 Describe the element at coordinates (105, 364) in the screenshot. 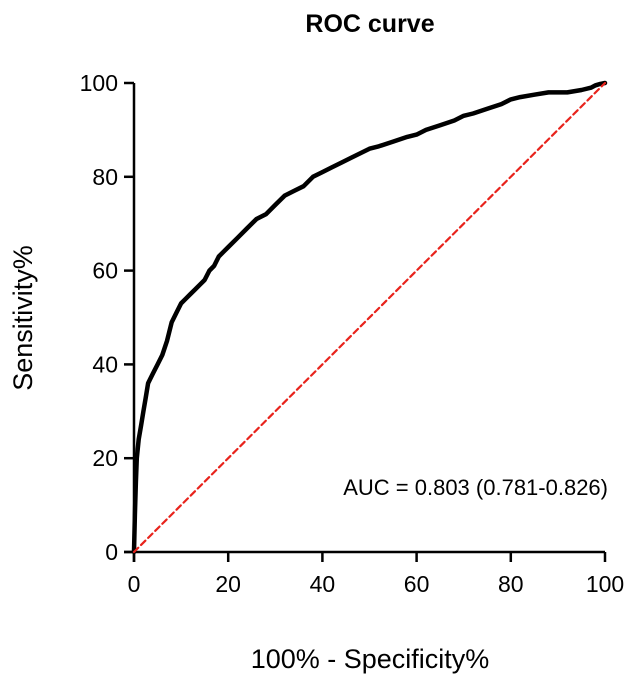

I see `y-tick-label: 40` at that location.